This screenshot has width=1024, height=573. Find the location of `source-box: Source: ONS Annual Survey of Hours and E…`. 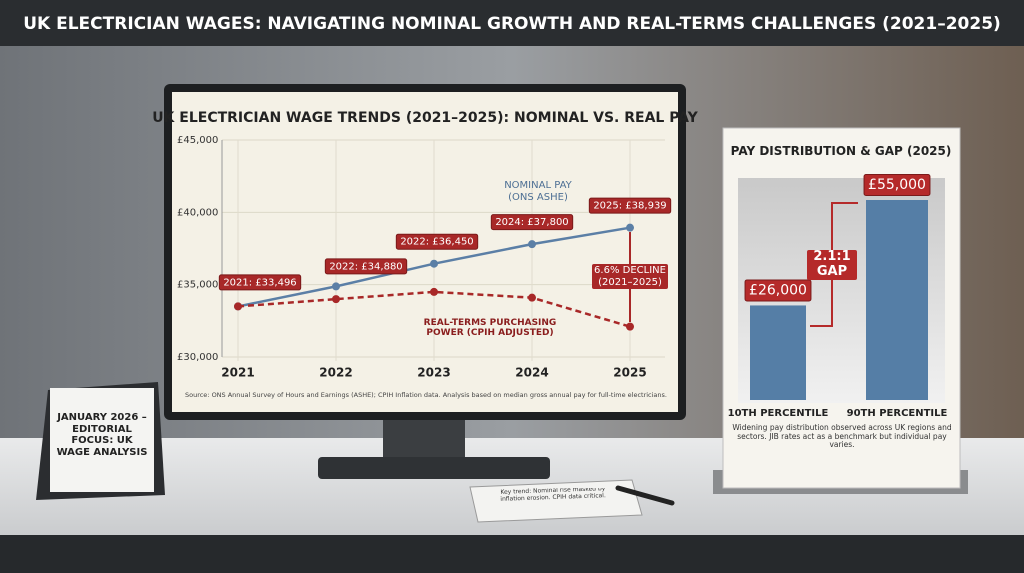

source-box: Source: ONS Annual Survey of Hours and E… is located at coordinates (425, 395).